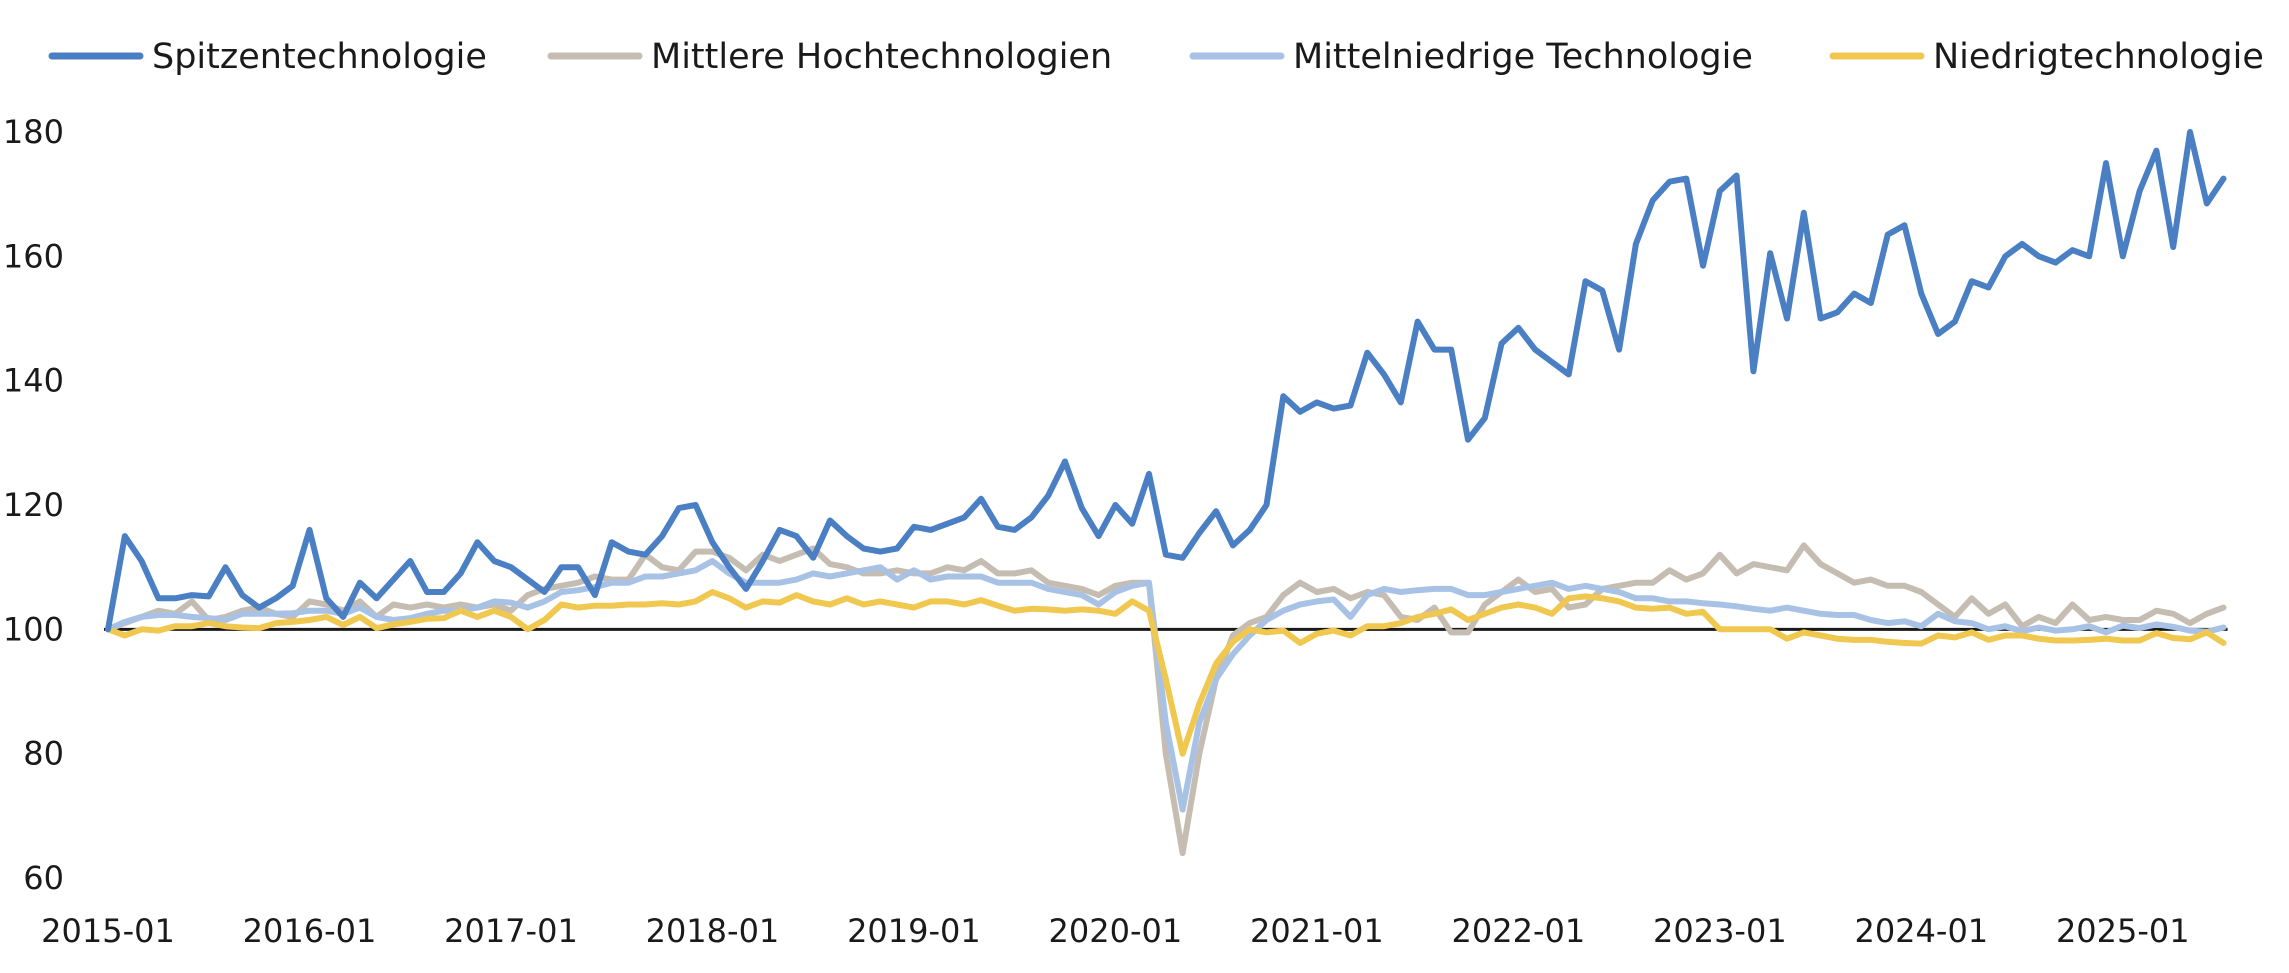 The width and height of the screenshot is (2289, 973). I want to click on y-tick-label: 120, so click(33, 505).